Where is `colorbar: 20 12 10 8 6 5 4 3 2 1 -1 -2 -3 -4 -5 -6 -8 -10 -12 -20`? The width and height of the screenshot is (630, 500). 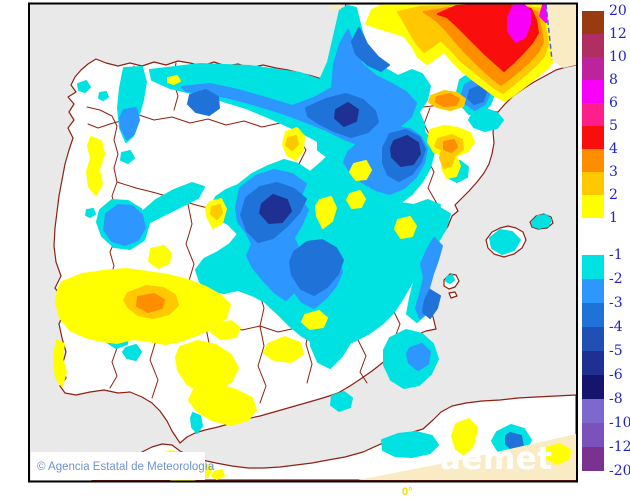 colorbar: 20 12 10 8 6 5 4 3 2 1 -1 -2 -3 -4 -5 -6 -8 -10 -12 -20 is located at coordinates (605, 250).